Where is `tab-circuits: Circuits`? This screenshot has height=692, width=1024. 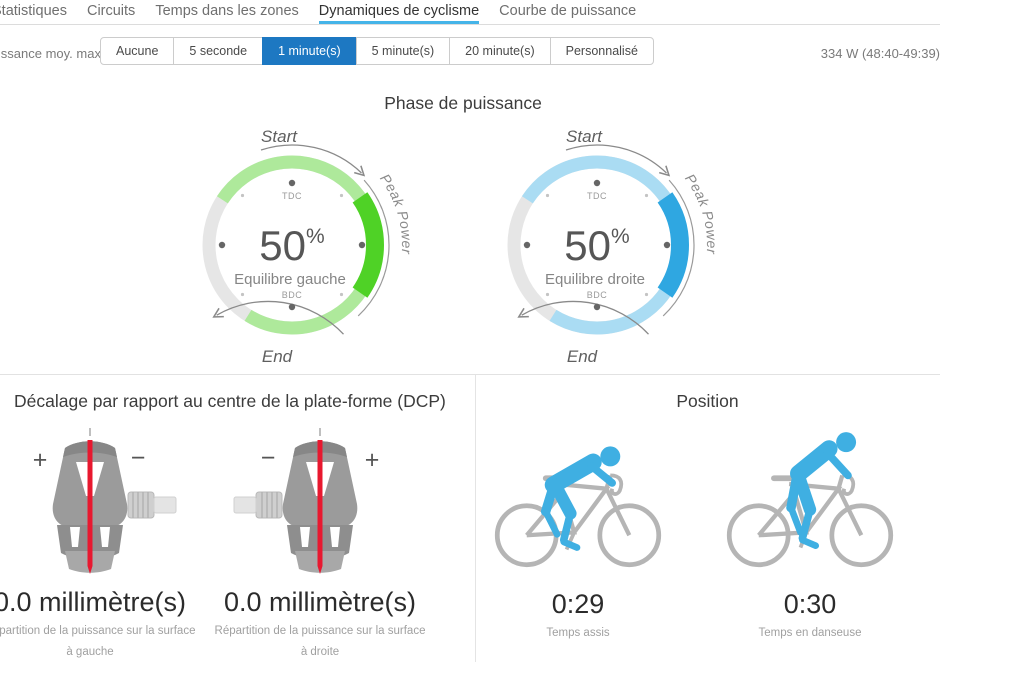 tab-circuits: Circuits is located at coordinates (111, 11).